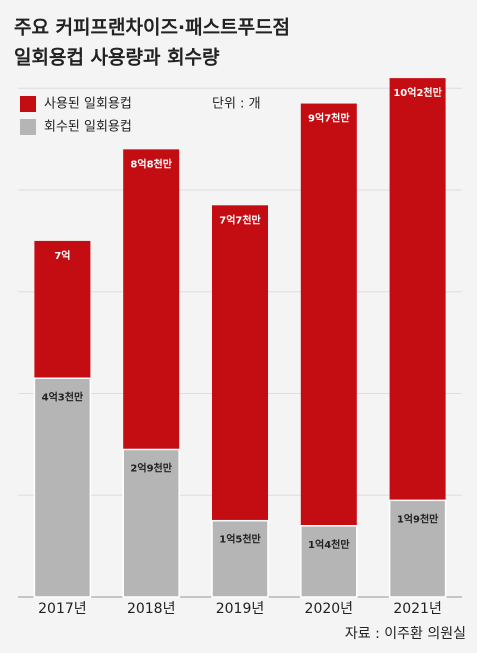 Image resolution: width=477 pixels, height=653 pixels. I want to click on x-tick-label: 2017년, so click(62, 609).